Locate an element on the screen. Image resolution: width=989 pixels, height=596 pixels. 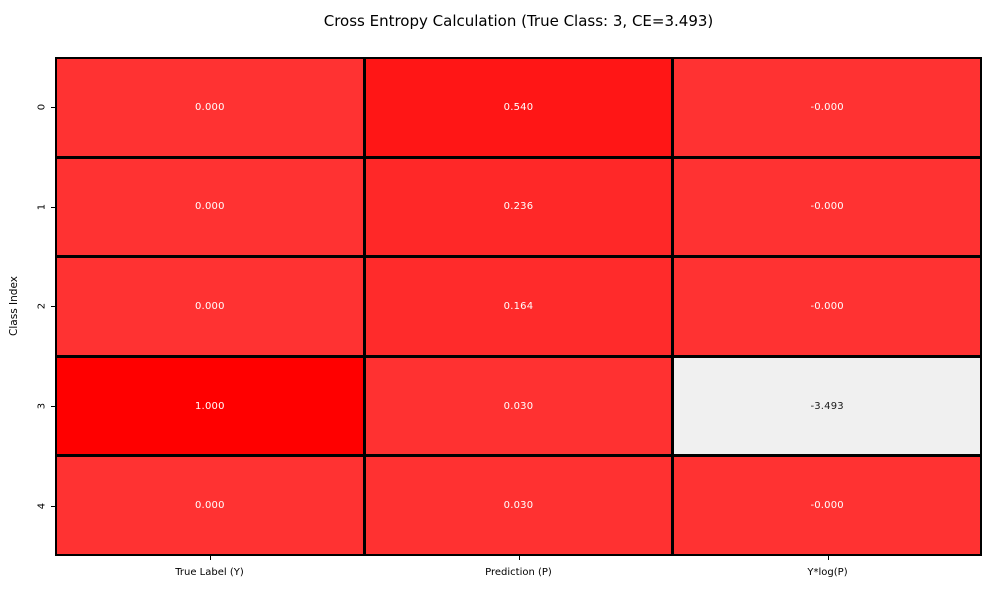
y-tick-0: 0 is located at coordinates (37, 107).